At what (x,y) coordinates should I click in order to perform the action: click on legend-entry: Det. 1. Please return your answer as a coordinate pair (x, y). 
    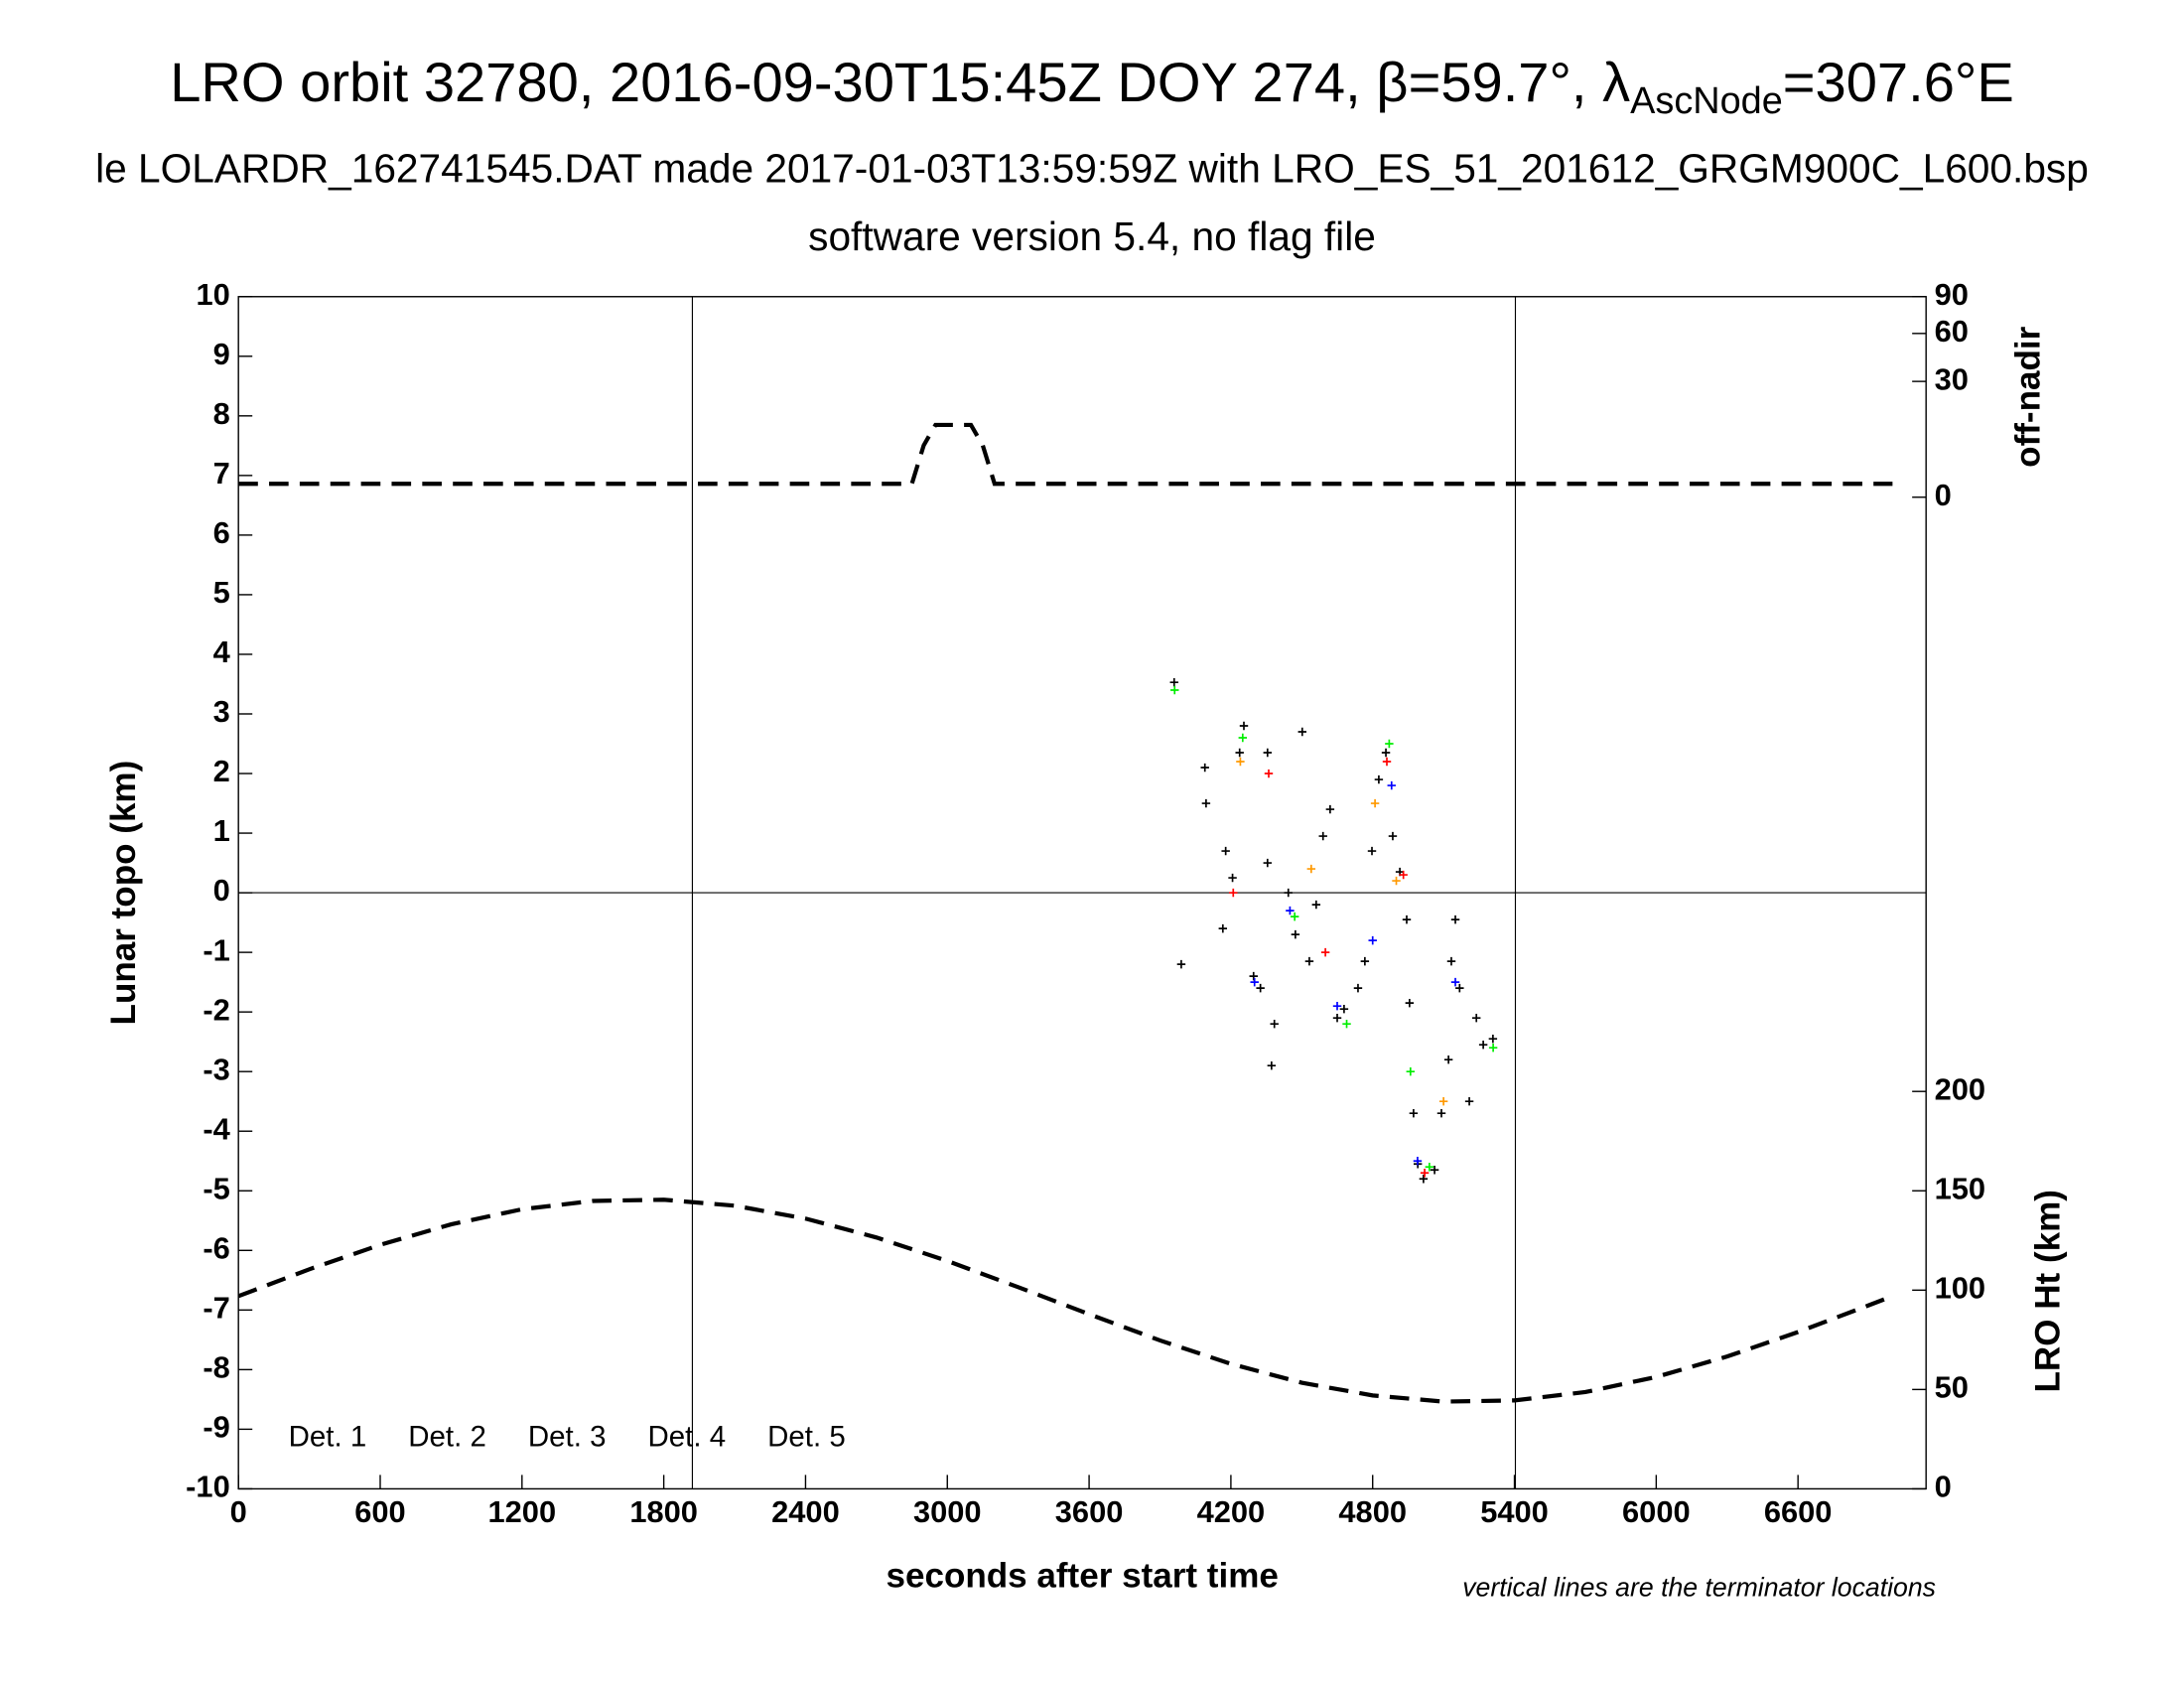
    Looking at the image, I should click on (328, 1437).